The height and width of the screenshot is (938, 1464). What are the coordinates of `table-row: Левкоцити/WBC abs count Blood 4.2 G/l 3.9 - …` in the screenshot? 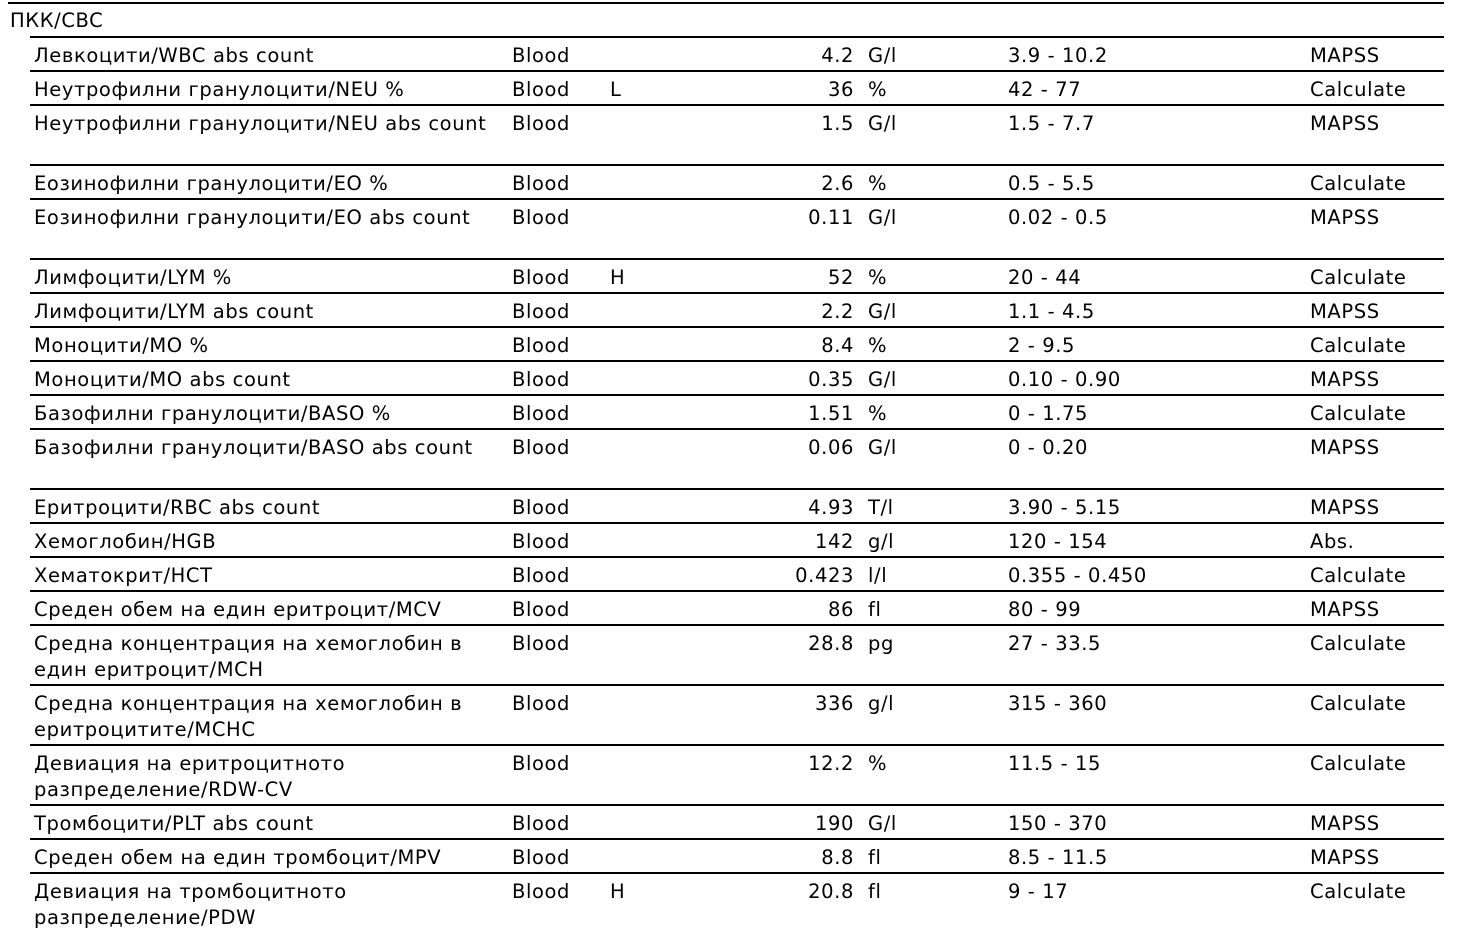 It's located at (737, 53).